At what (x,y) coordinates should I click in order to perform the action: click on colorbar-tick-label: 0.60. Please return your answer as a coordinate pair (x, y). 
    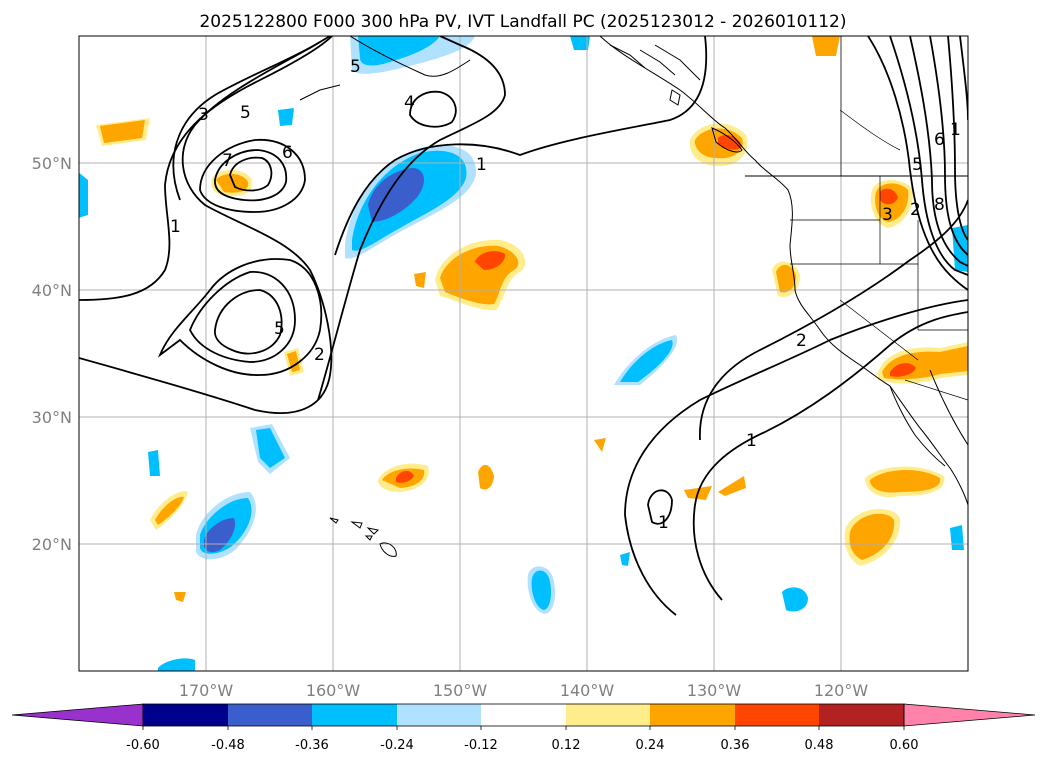
    Looking at the image, I should click on (904, 745).